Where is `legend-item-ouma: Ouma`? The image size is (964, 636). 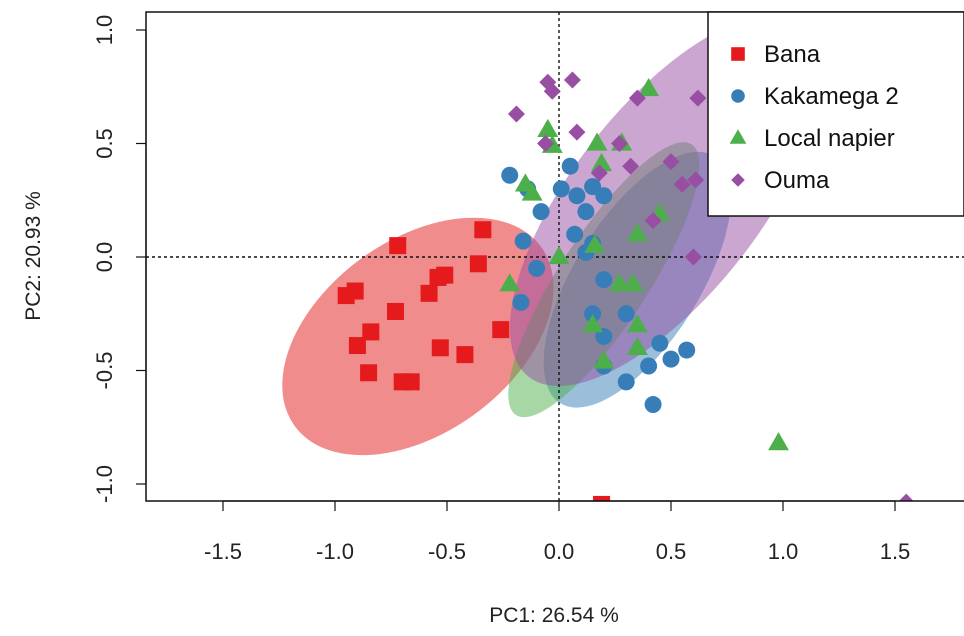
legend-item-ouma: Ouma is located at coordinates (780, 180).